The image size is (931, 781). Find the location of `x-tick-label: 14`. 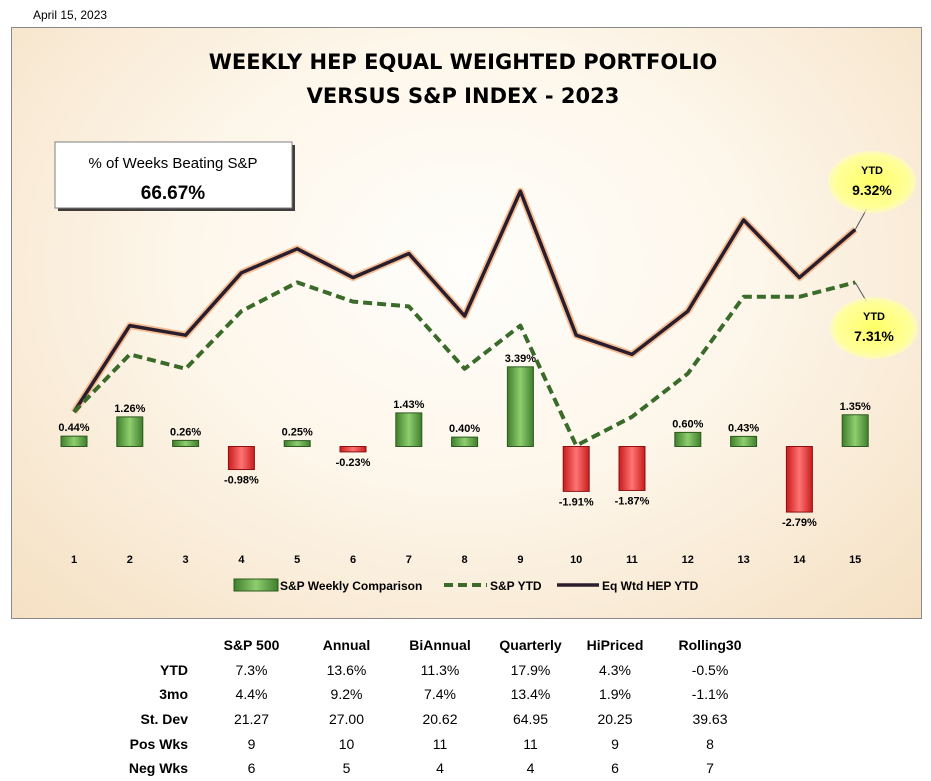

x-tick-label: 14 is located at coordinates (799, 560).